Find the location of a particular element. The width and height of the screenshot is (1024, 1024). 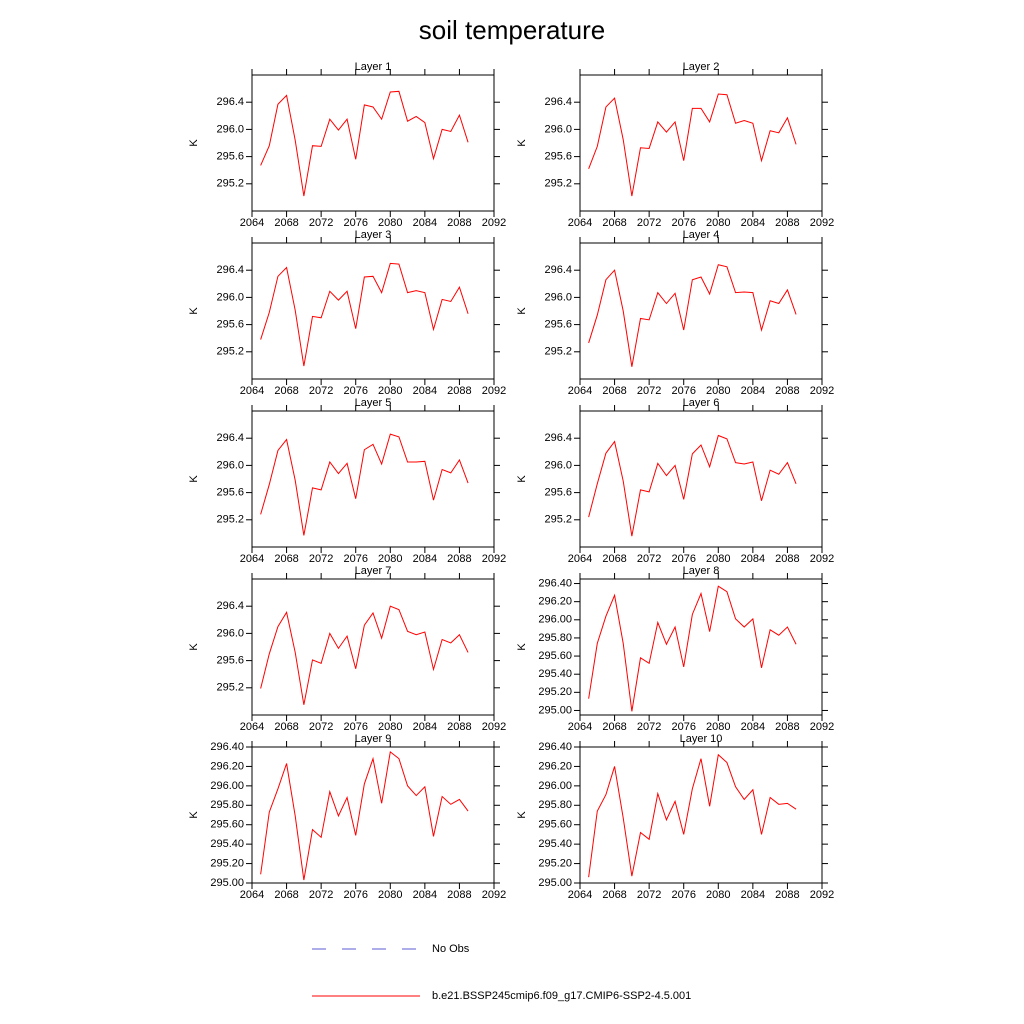

legend-label: No Obs is located at coordinates (451, 949).